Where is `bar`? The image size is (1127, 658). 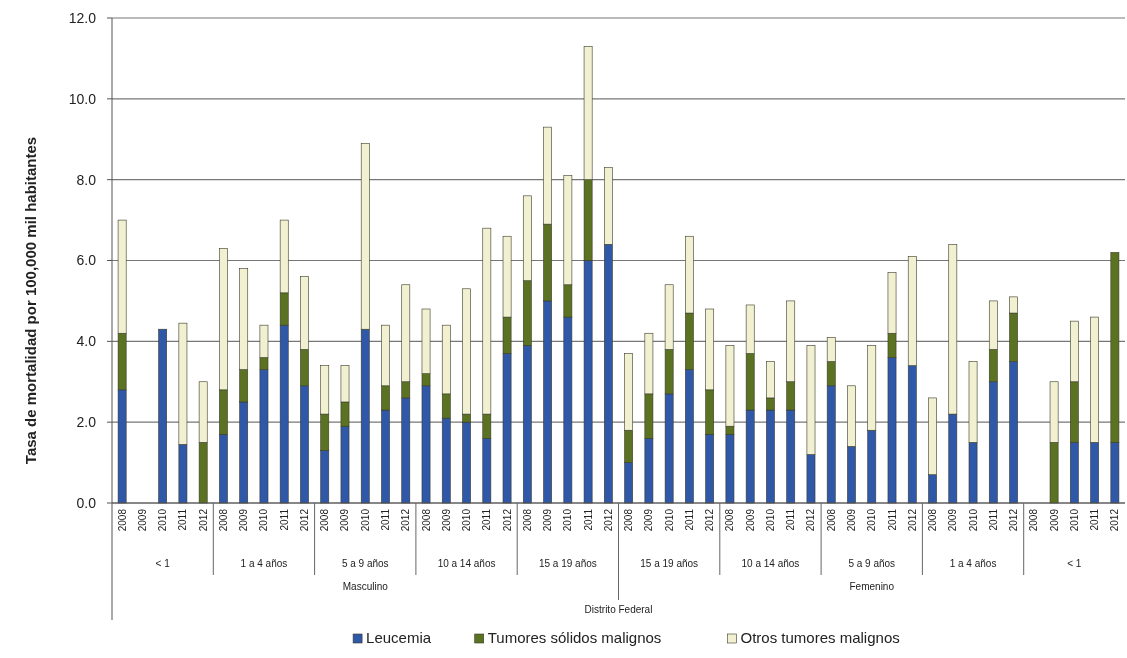
bar is located at coordinates (162, 416).